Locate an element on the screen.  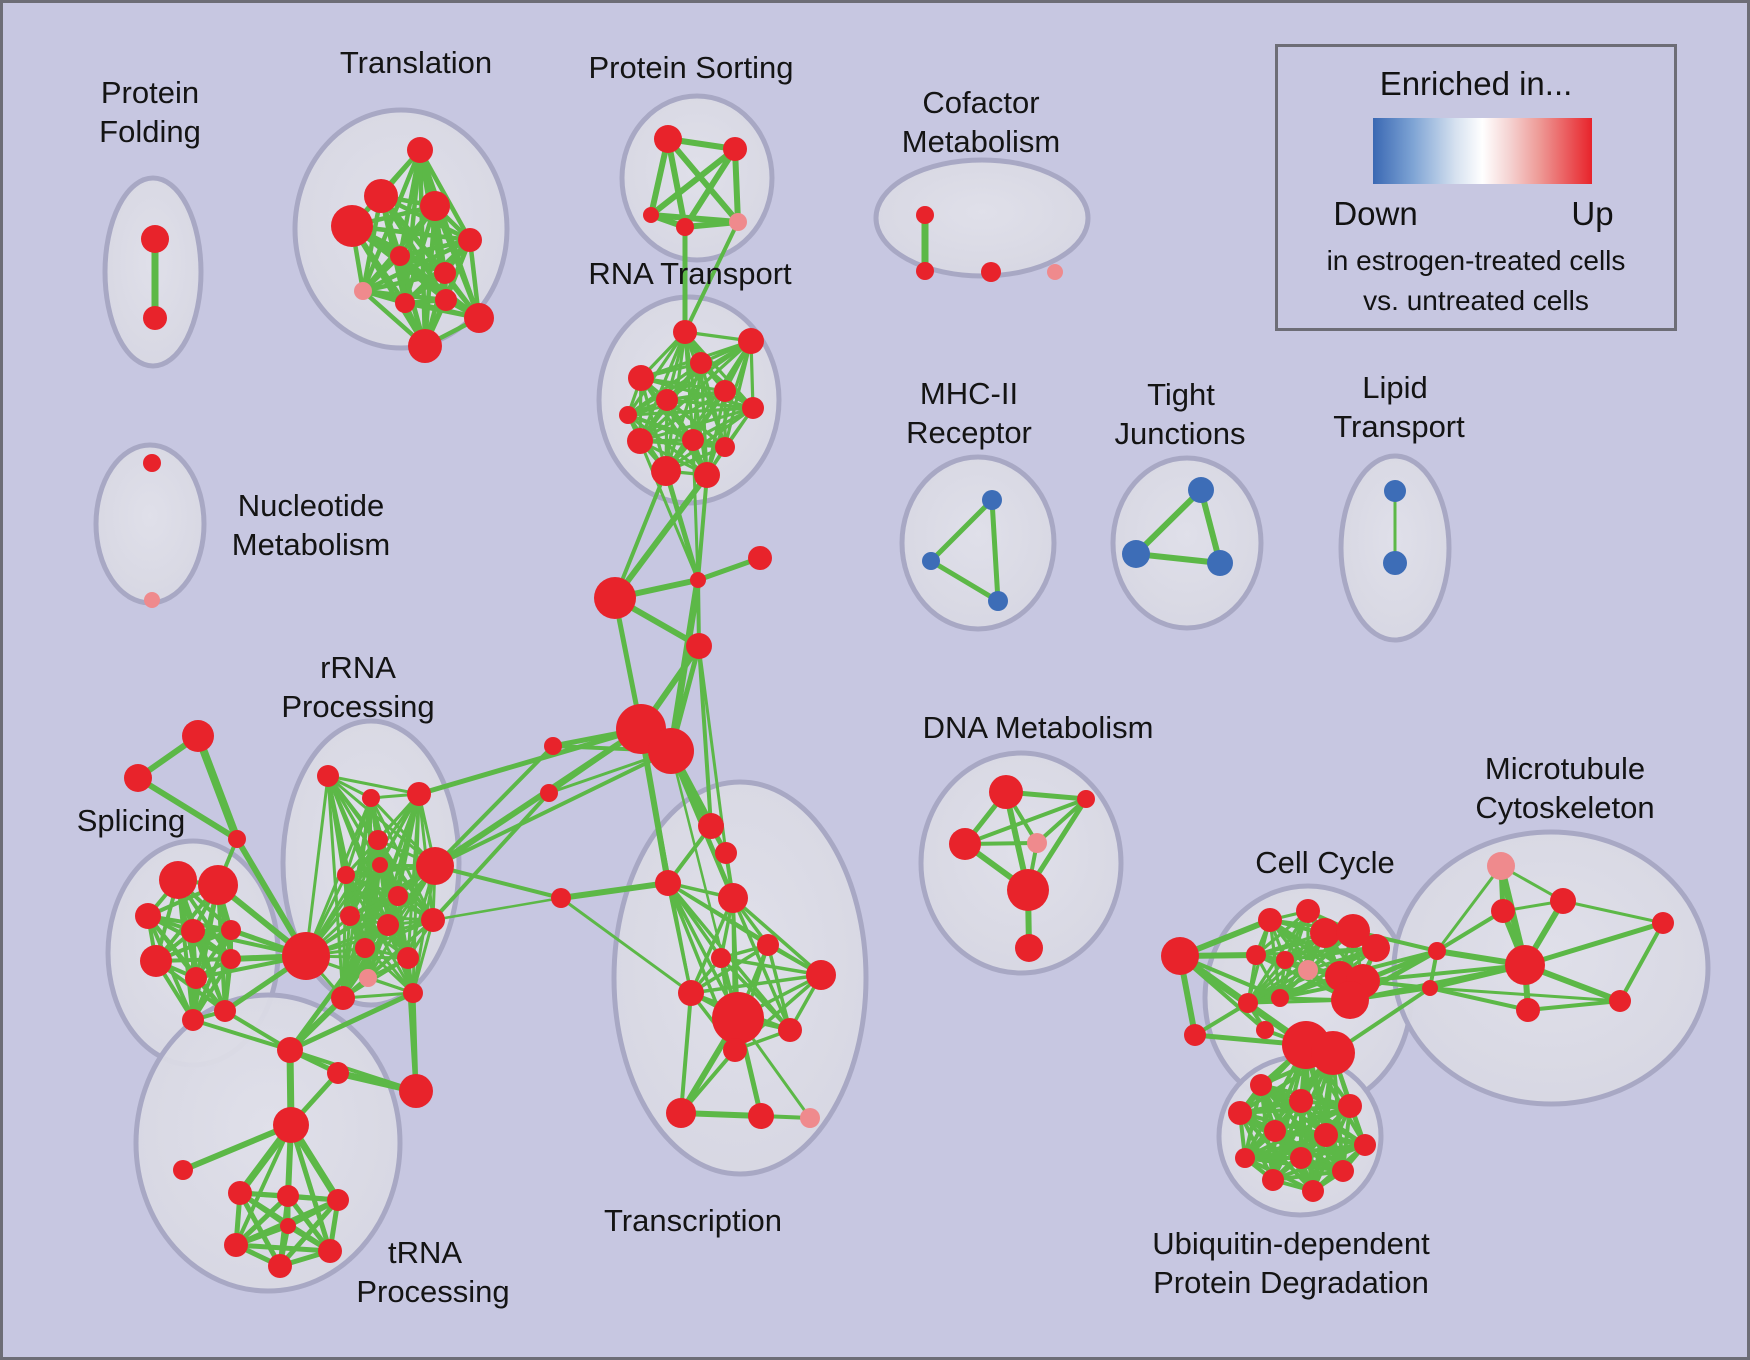
node-nm1 is located at coordinates (152, 463).